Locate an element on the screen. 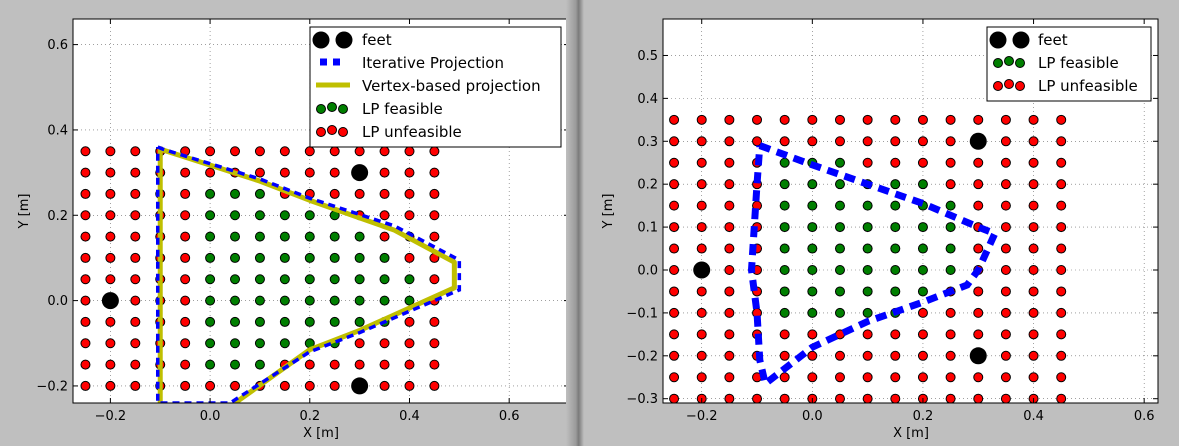 The width and height of the screenshot is (1179, 446). x-tick-label: 0.4 is located at coordinates (1033, 416).